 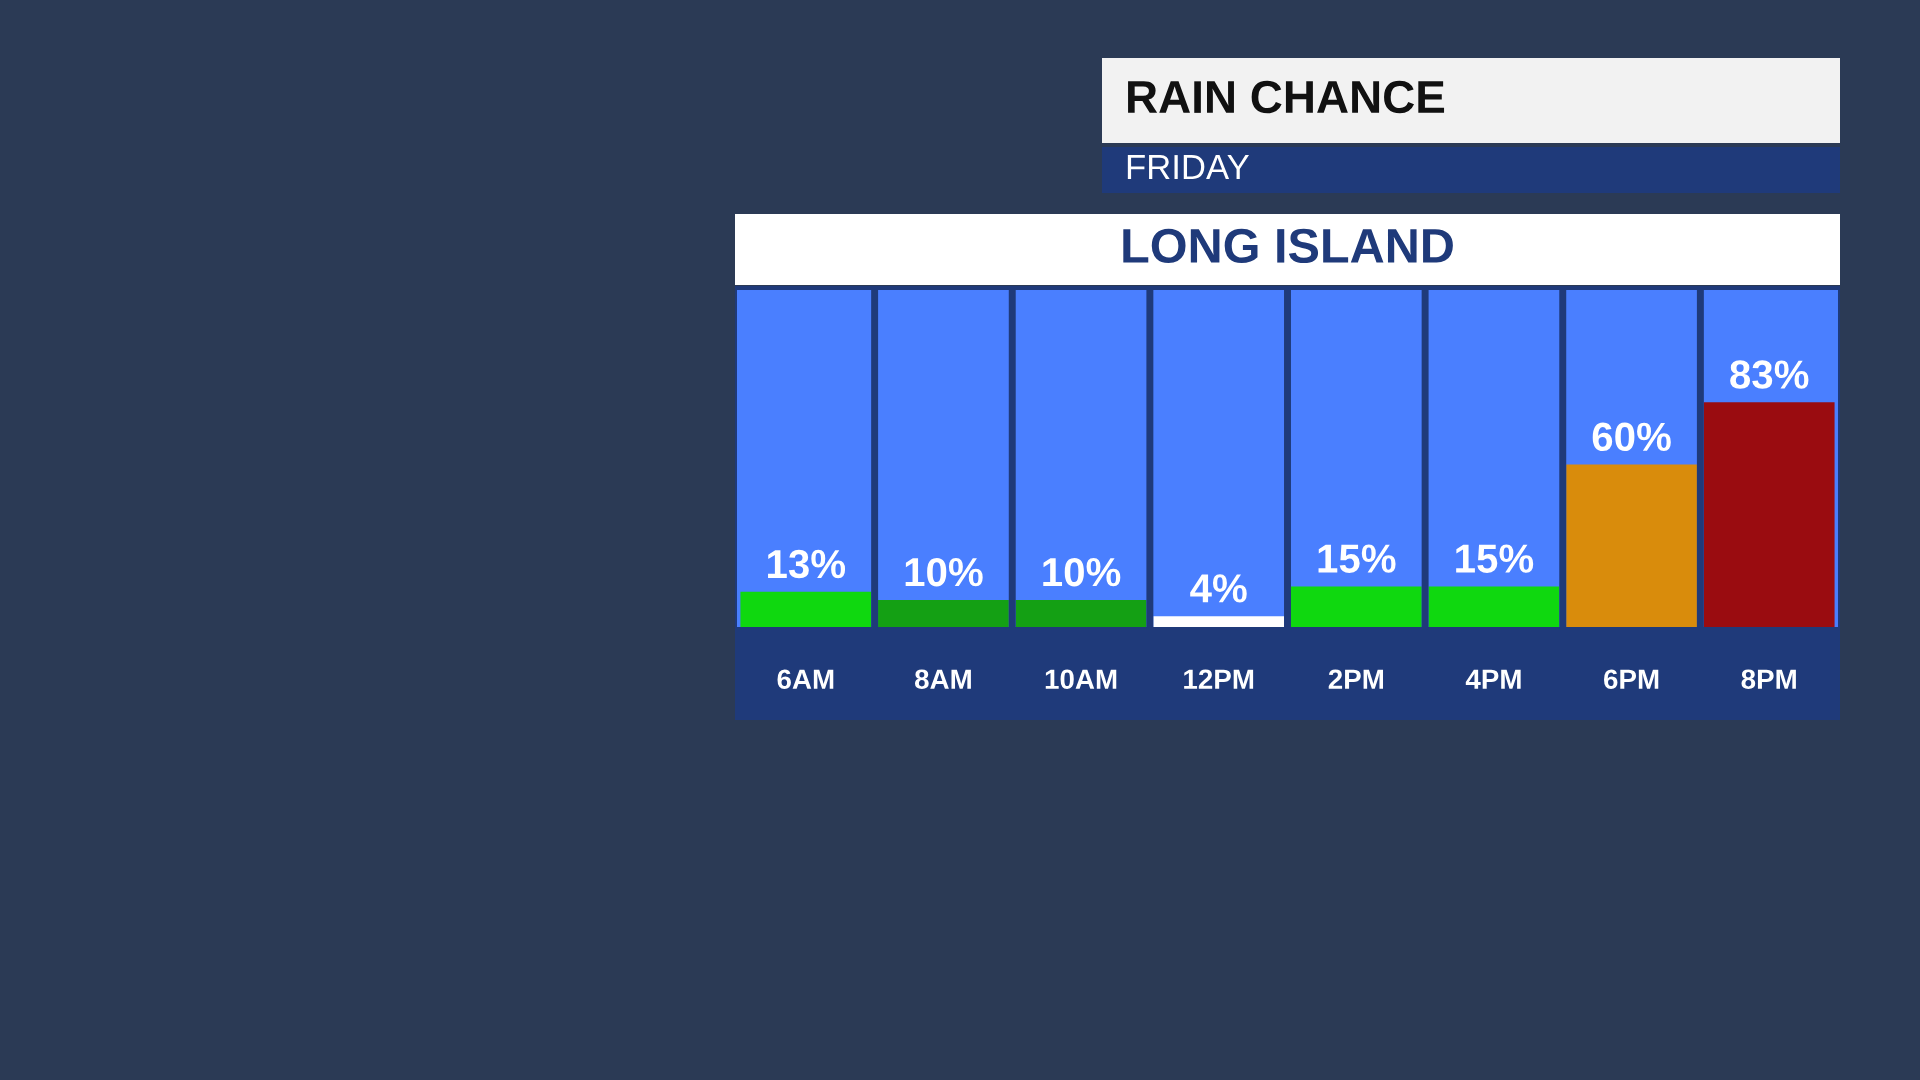 What do you see at coordinates (943, 679) in the screenshot?
I see `x-tick-label: 8AM` at bounding box center [943, 679].